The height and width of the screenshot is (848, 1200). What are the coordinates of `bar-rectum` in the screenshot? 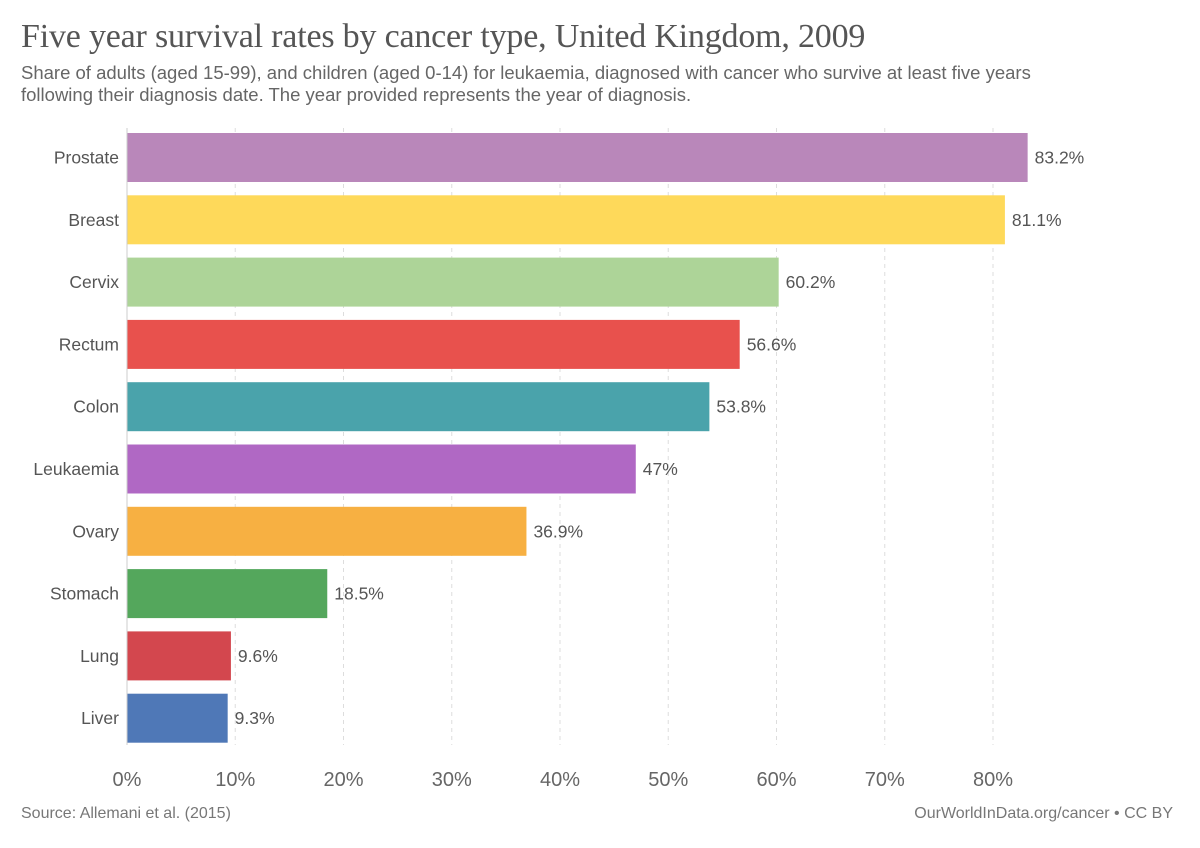 It's located at (433, 344).